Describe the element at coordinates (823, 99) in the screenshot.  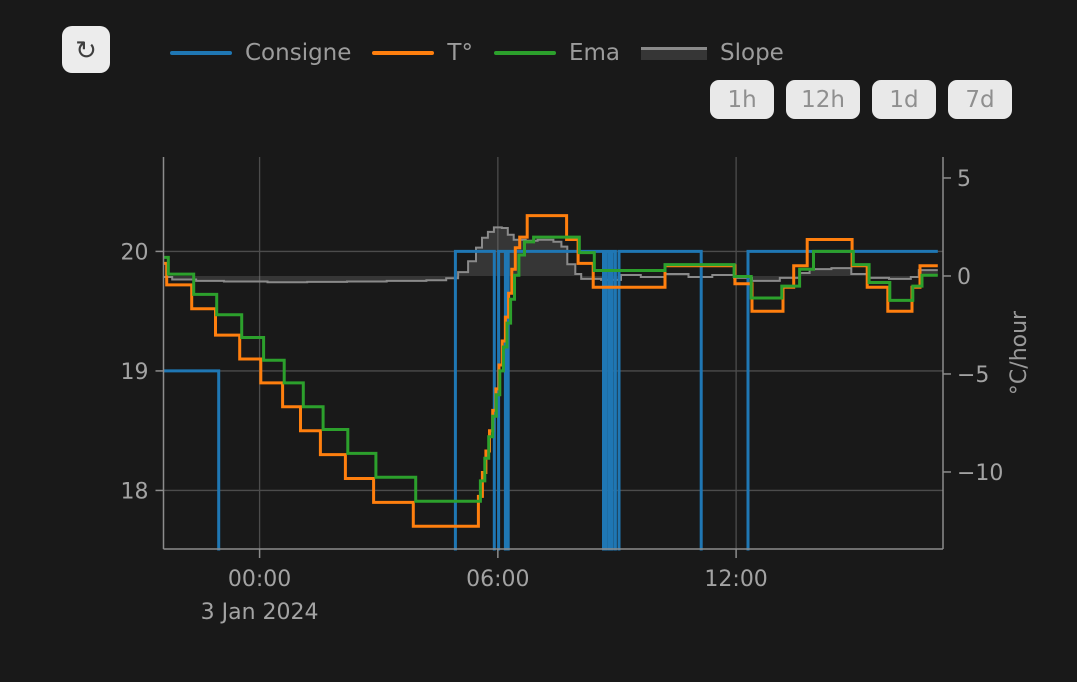
I see `range-button-12h: 12h` at that location.